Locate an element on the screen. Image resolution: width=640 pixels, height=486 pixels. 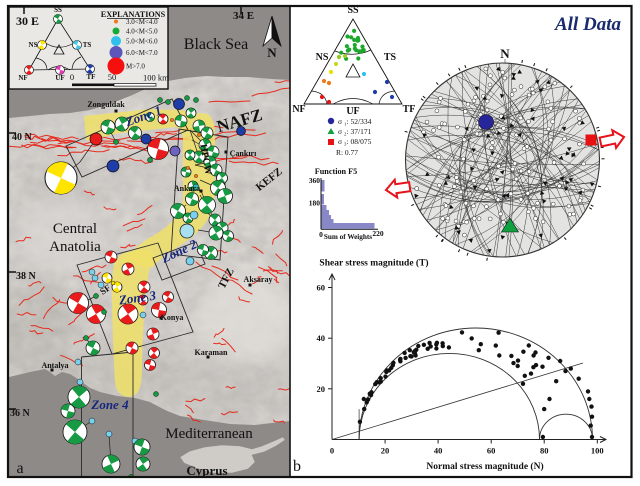
svg-text: 180 is located at coordinates (315, 203).